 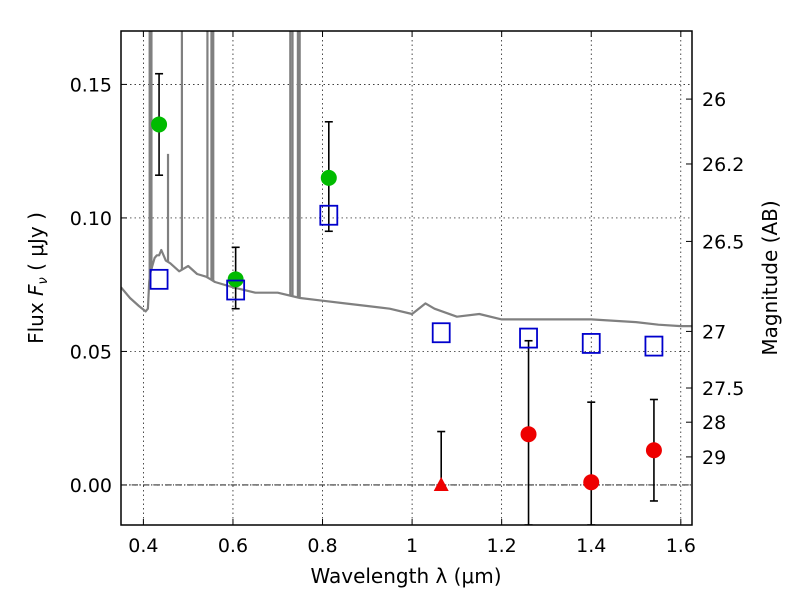 What do you see at coordinates (412, 546) in the screenshot?
I see `x-tick-label: 1` at bounding box center [412, 546].